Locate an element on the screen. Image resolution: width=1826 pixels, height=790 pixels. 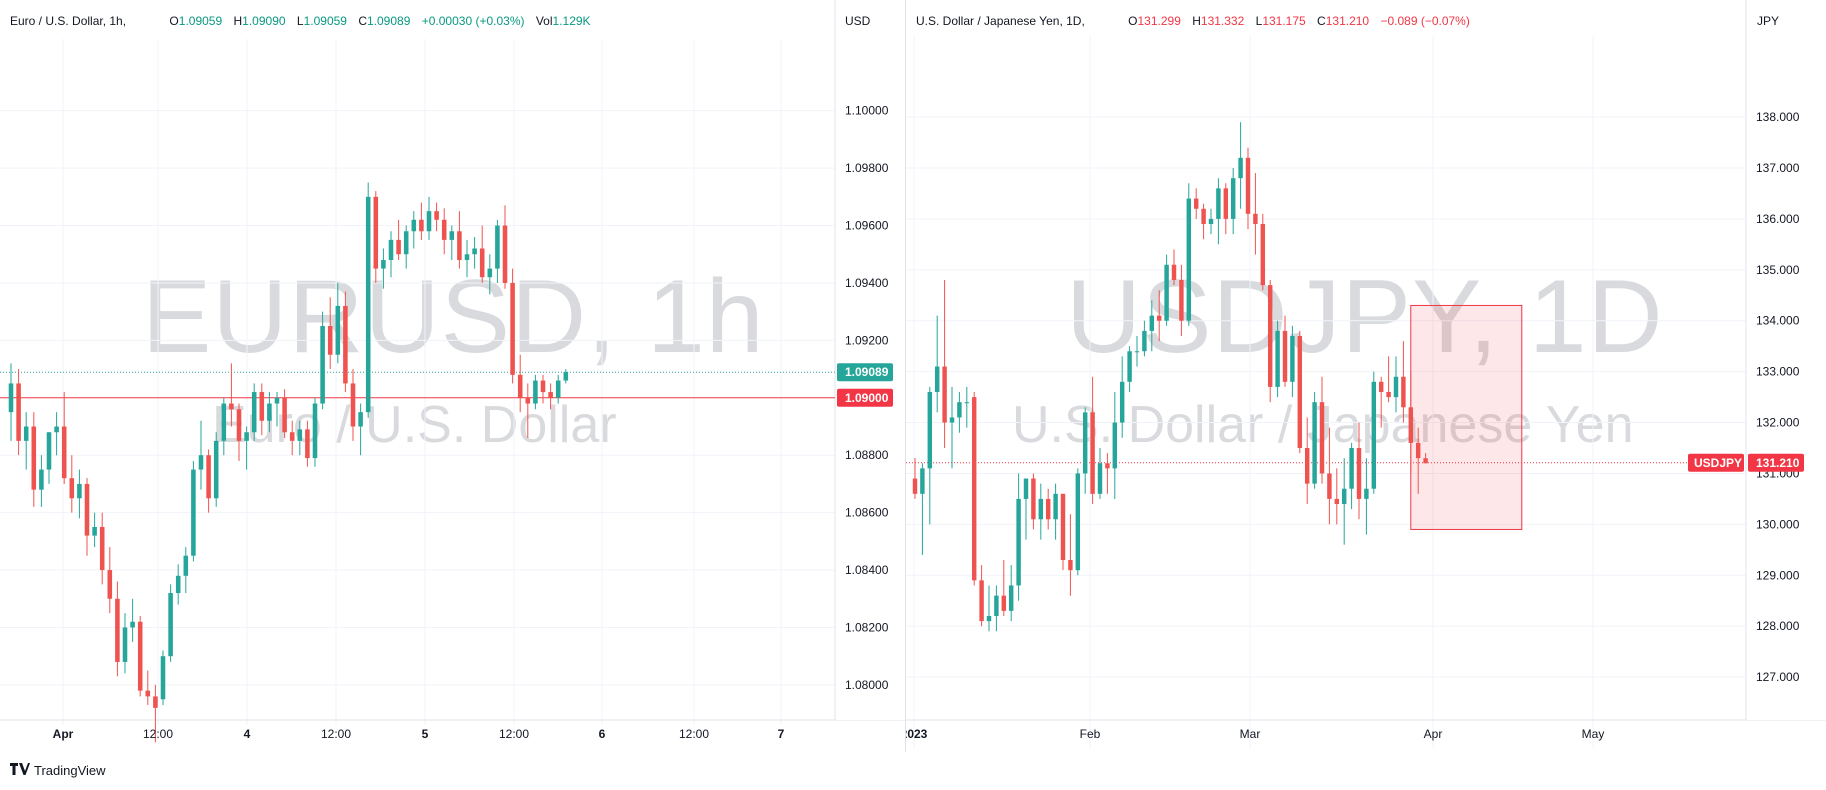
price-tick-label: 1.10000 is located at coordinates (867, 111).